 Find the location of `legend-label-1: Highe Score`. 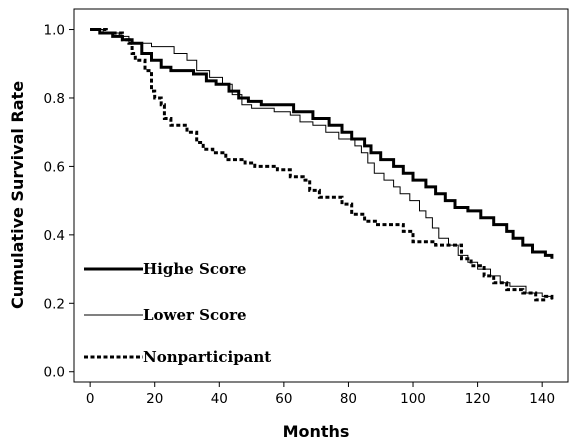

legend-label-1: Highe Score is located at coordinates (194, 269).